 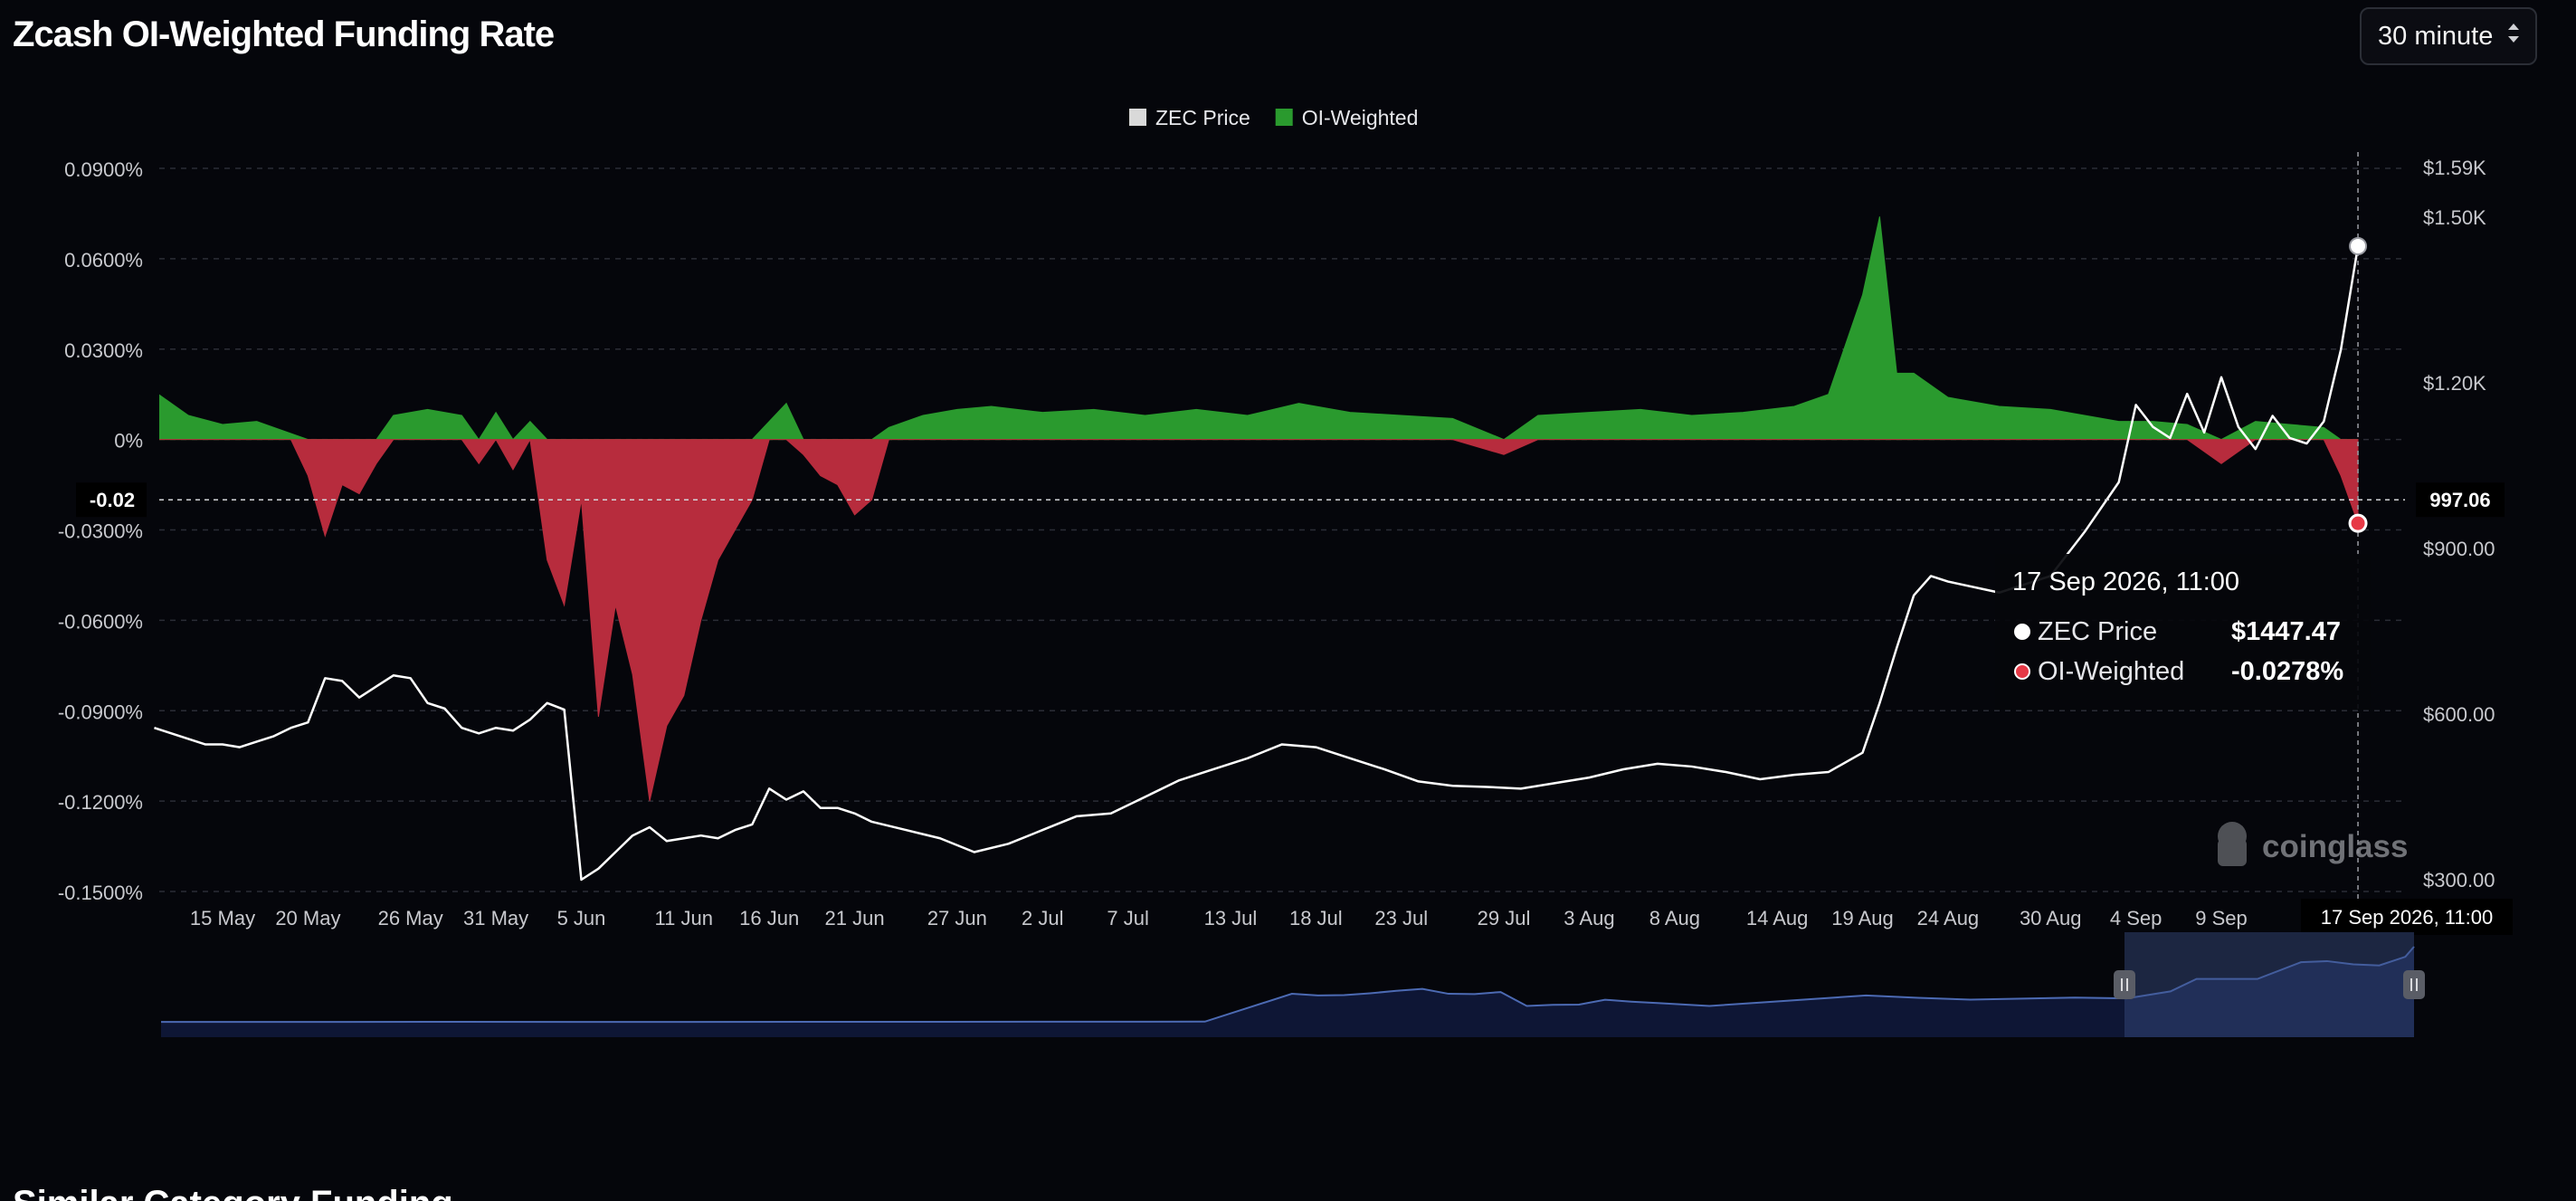 What do you see at coordinates (1674, 918) in the screenshot?
I see `x-tick-label: 8 Aug` at bounding box center [1674, 918].